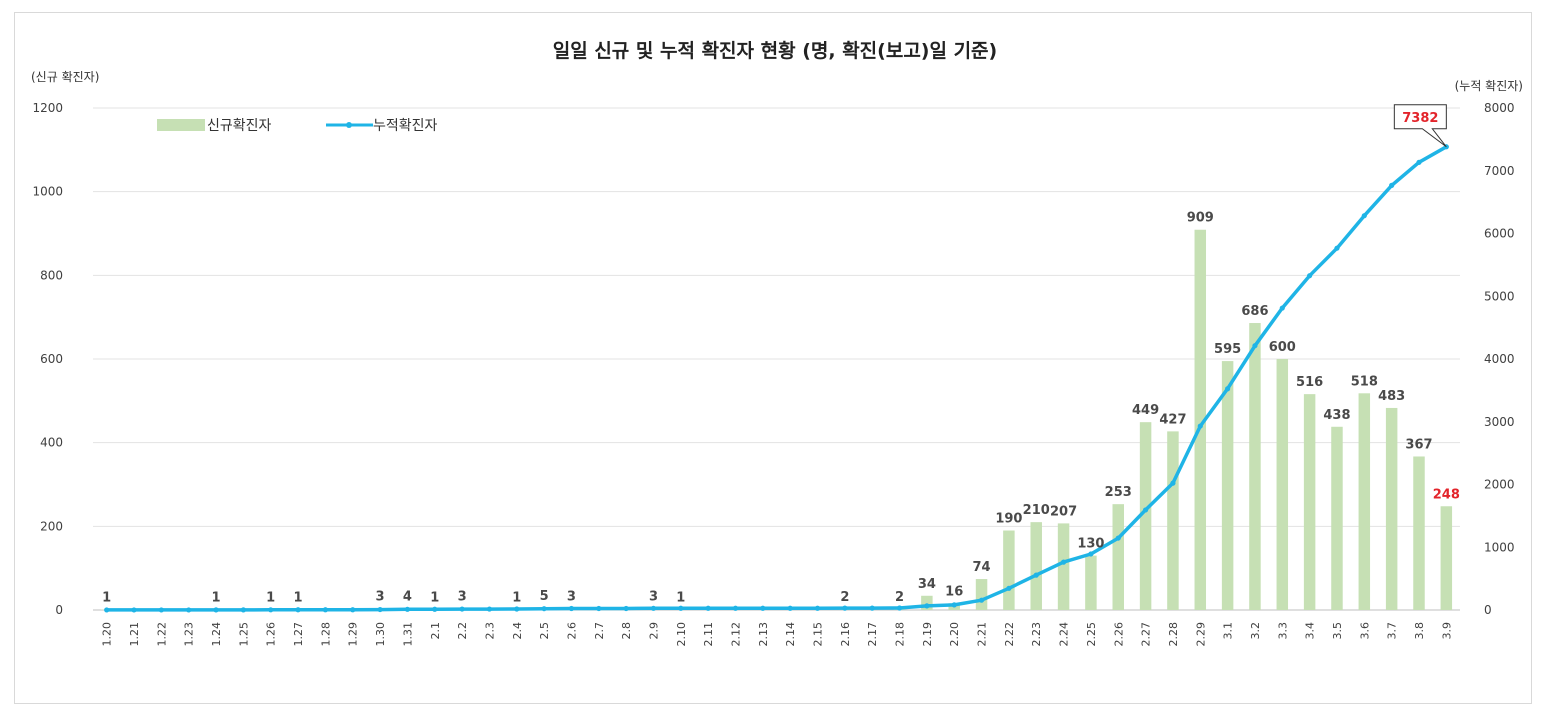  What do you see at coordinates (1228, 631) in the screenshot?
I see `x-tick-label: 3.1` at bounding box center [1228, 631].